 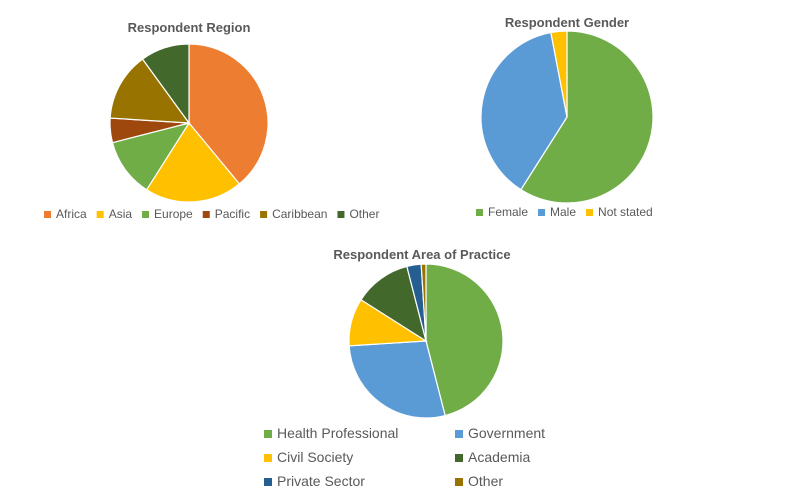 I want to click on legend-label: Civil Society, so click(x=315, y=457).